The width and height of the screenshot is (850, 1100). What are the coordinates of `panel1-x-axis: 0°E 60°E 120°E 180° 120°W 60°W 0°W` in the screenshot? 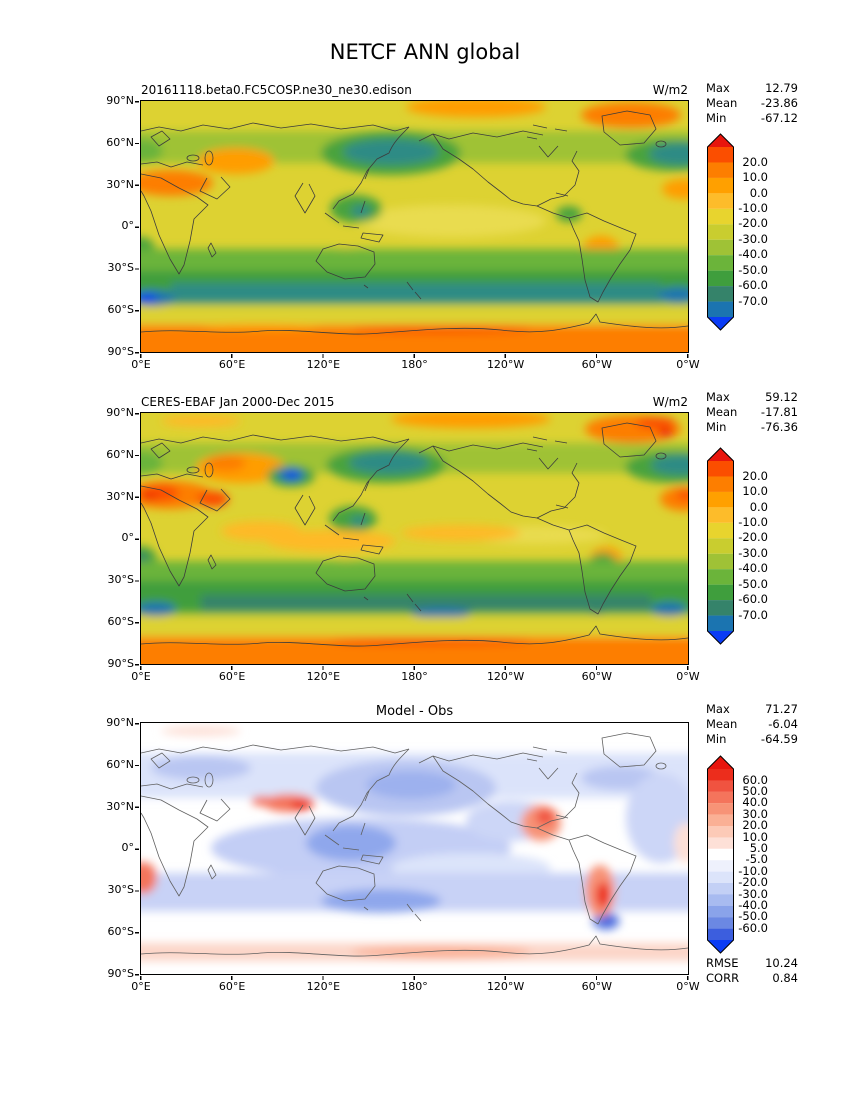 It's located at (414, 364).